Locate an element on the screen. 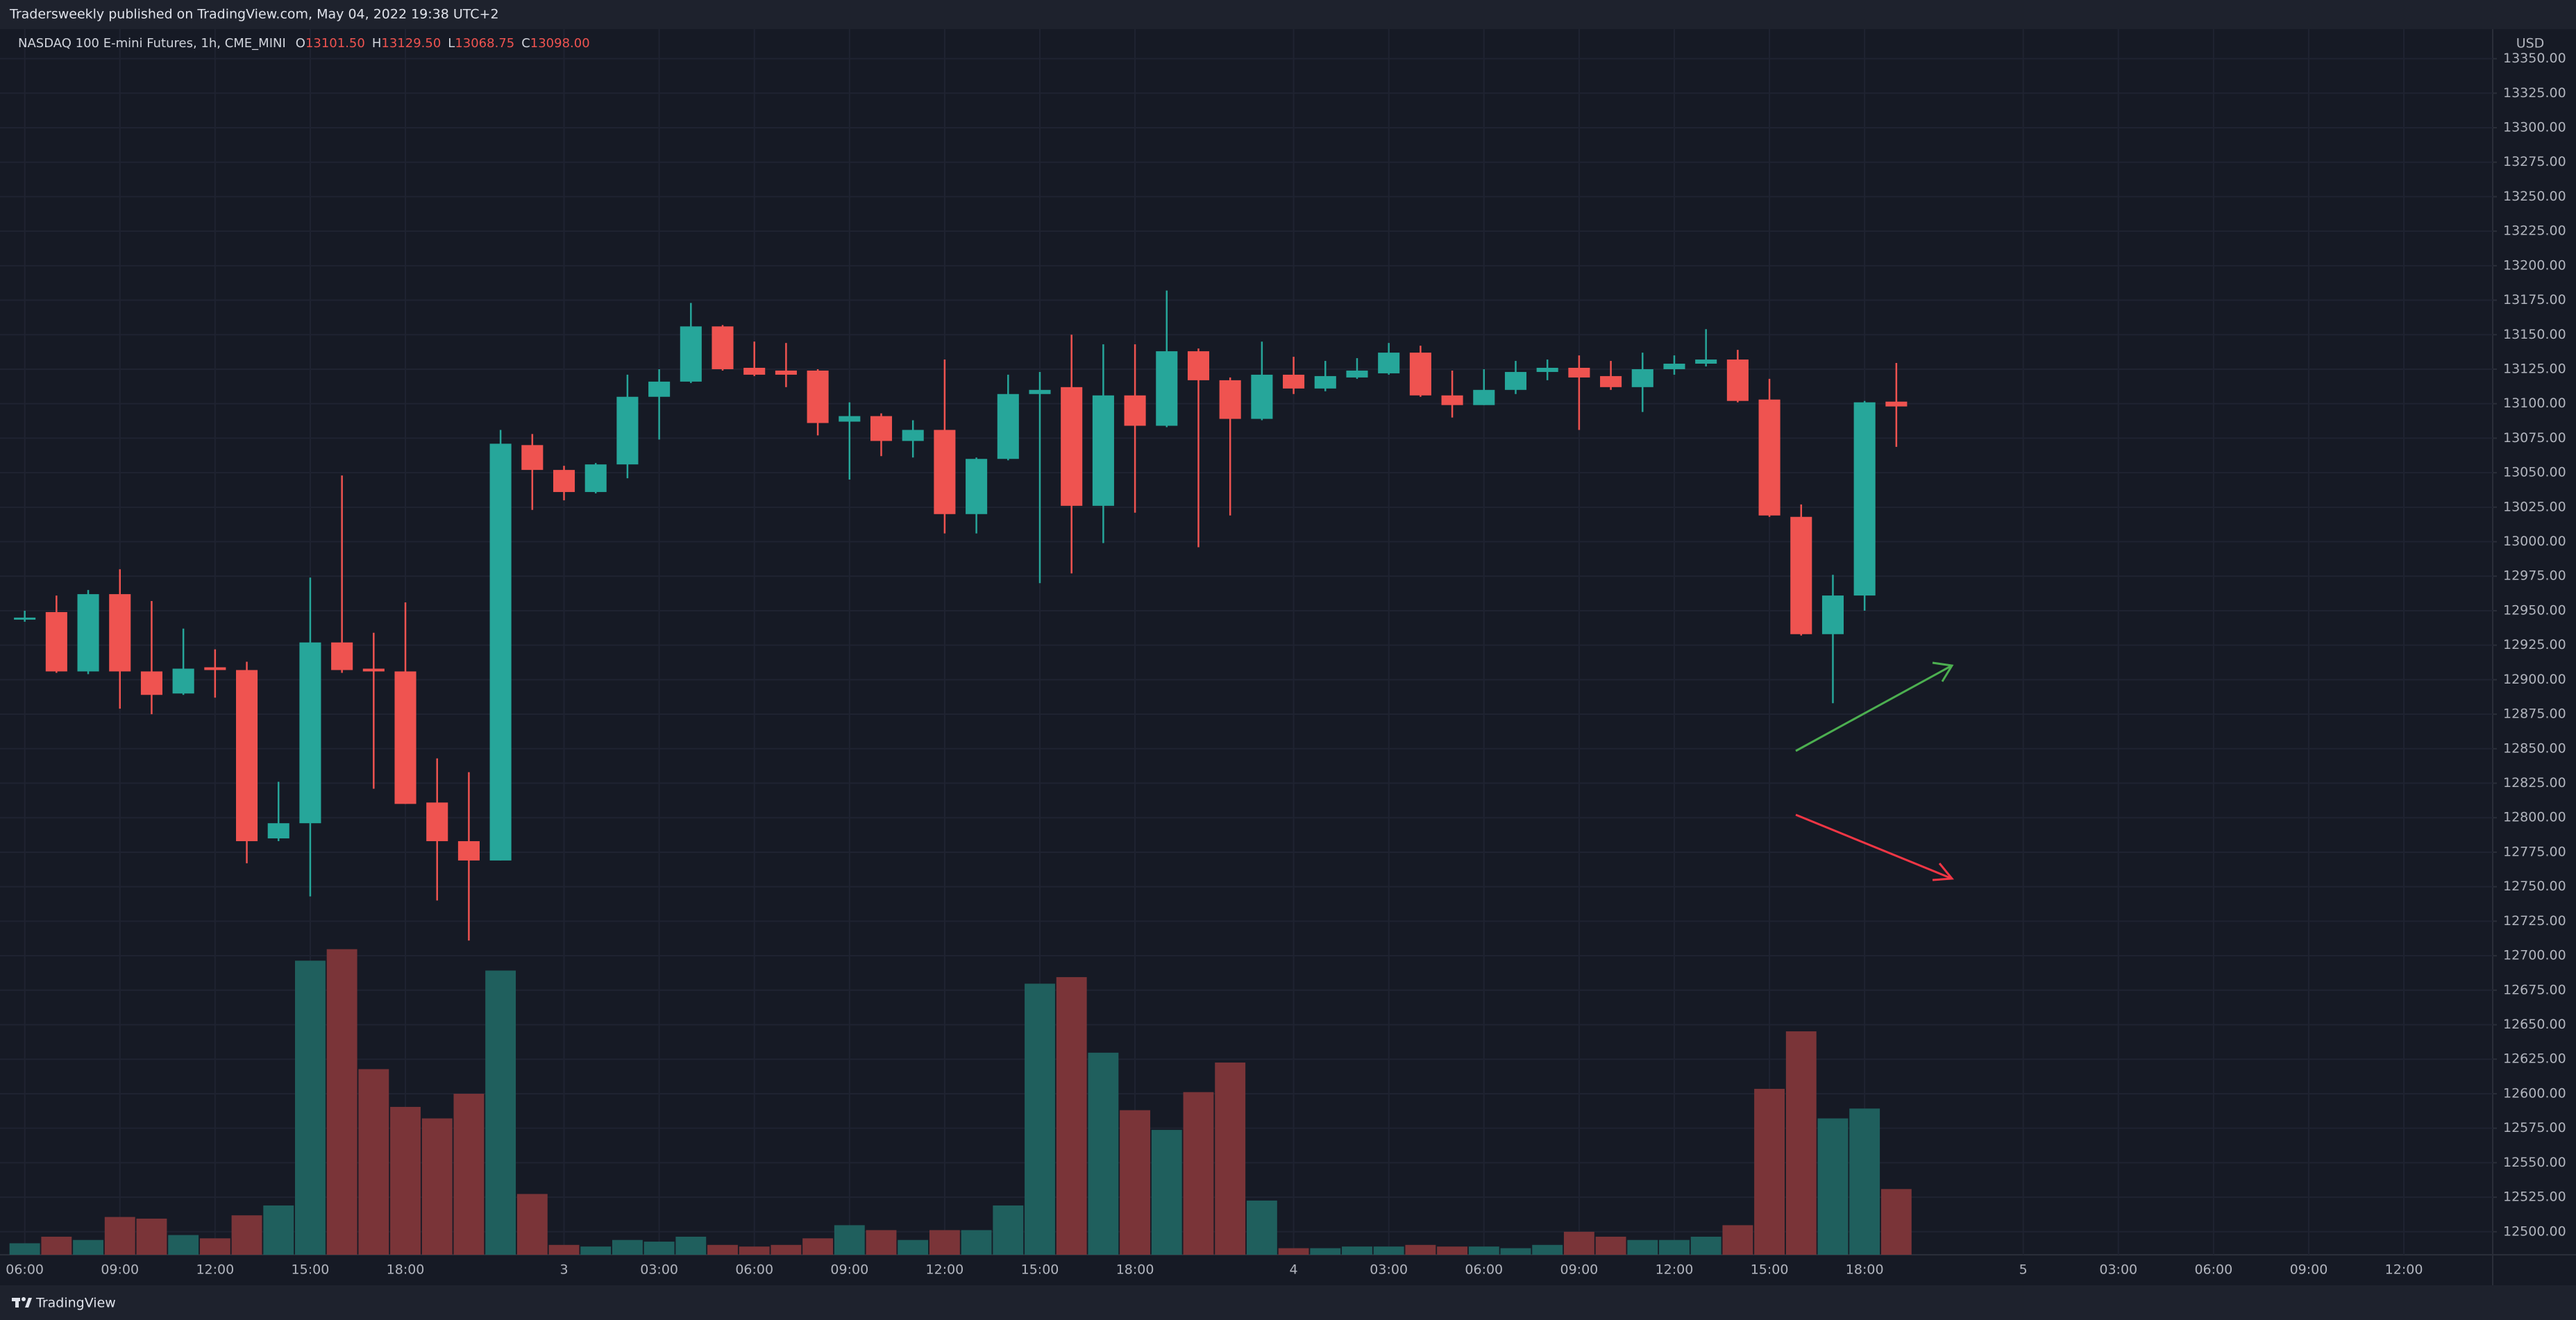  legend-key: C is located at coordinates (525, 43).